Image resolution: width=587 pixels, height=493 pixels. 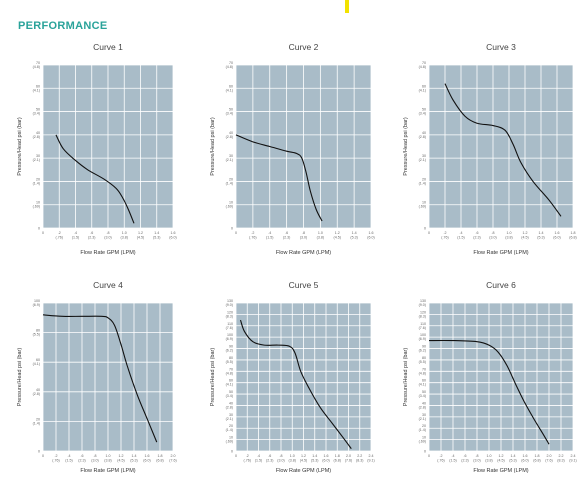 I want to click on y-tick-sublabel: (2.1), so click(x=422, y=419).